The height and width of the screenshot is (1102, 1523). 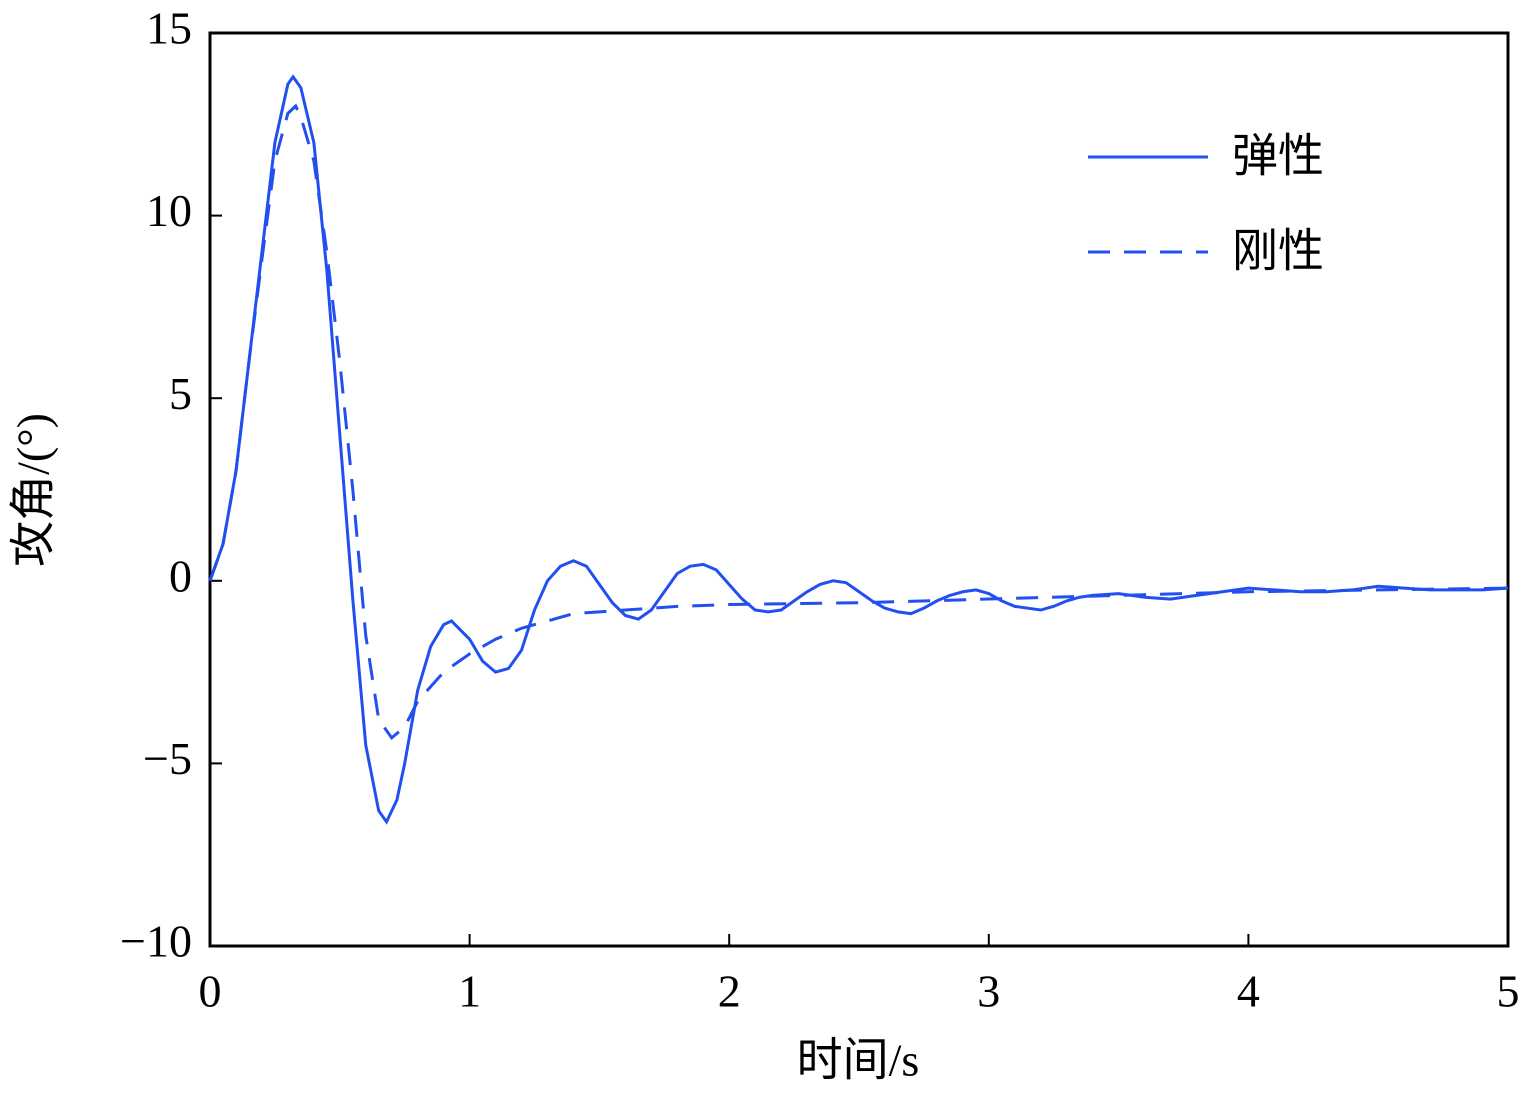 What do you see at coordinates (156, 941) in the screenshot?
I see `y-tick-label: −10` at bounding box center [156, 941].